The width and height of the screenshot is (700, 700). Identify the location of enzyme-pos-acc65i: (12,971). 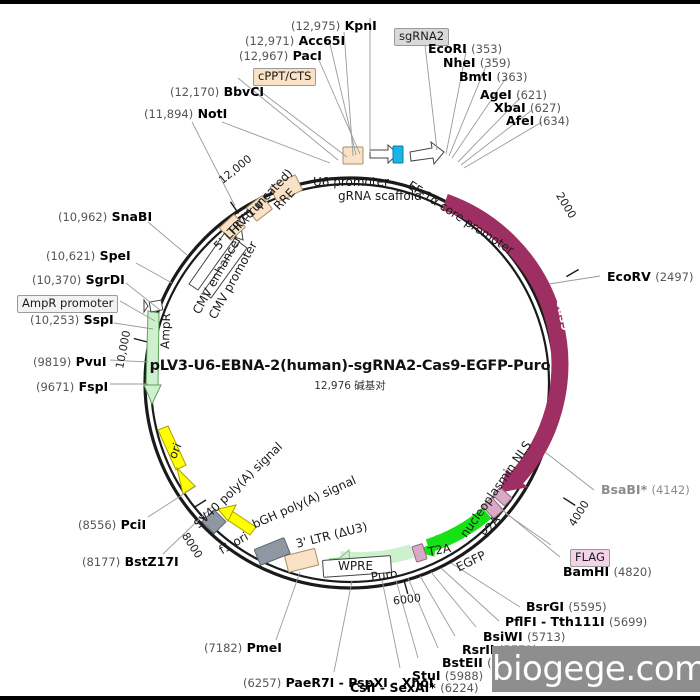
(270, 41).